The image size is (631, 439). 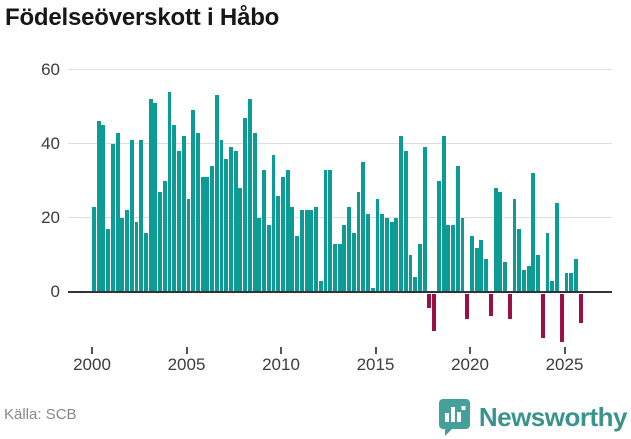 What do you see at coordinates (186, 364) in the screenshot?
I see `x-axis-label-2005: 2005` at bounding box center [186, 364].